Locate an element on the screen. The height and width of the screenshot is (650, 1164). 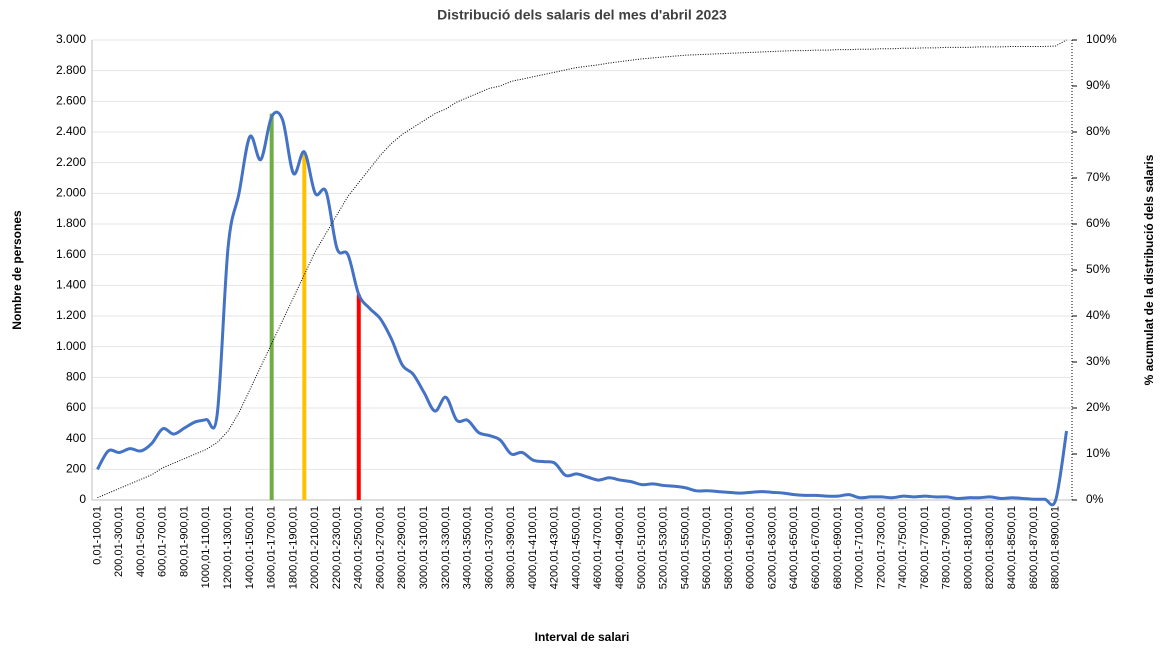
x-tick-label: 4400,01-4500,01 is located at coordinates (576, 547).